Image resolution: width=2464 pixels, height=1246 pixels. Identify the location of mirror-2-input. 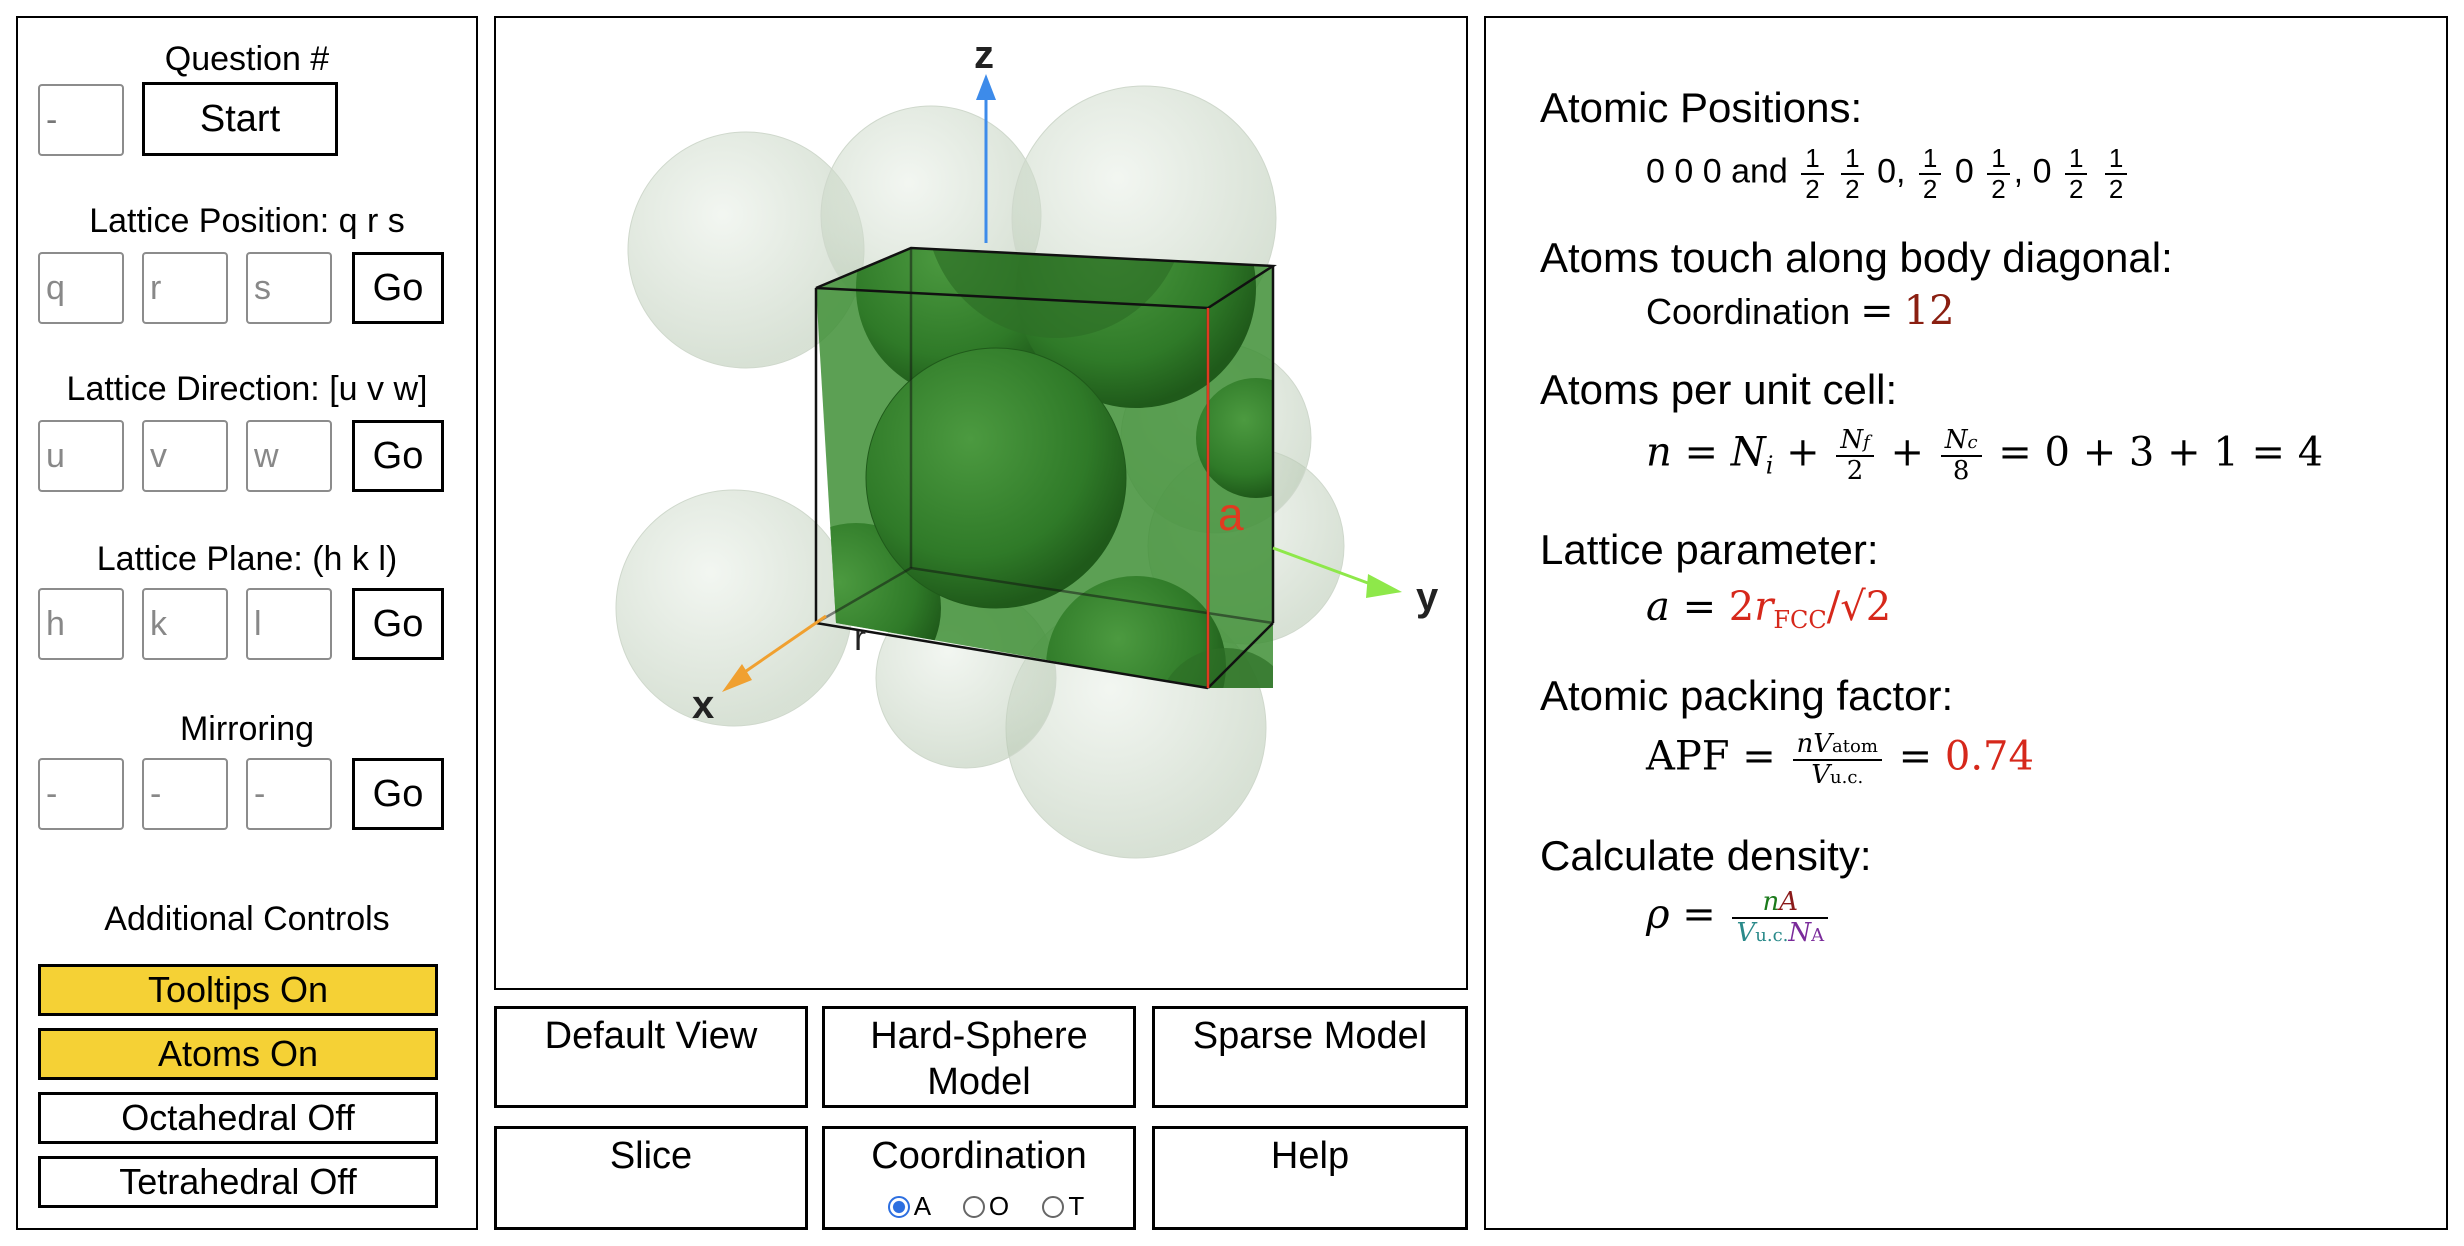
(185, 794).